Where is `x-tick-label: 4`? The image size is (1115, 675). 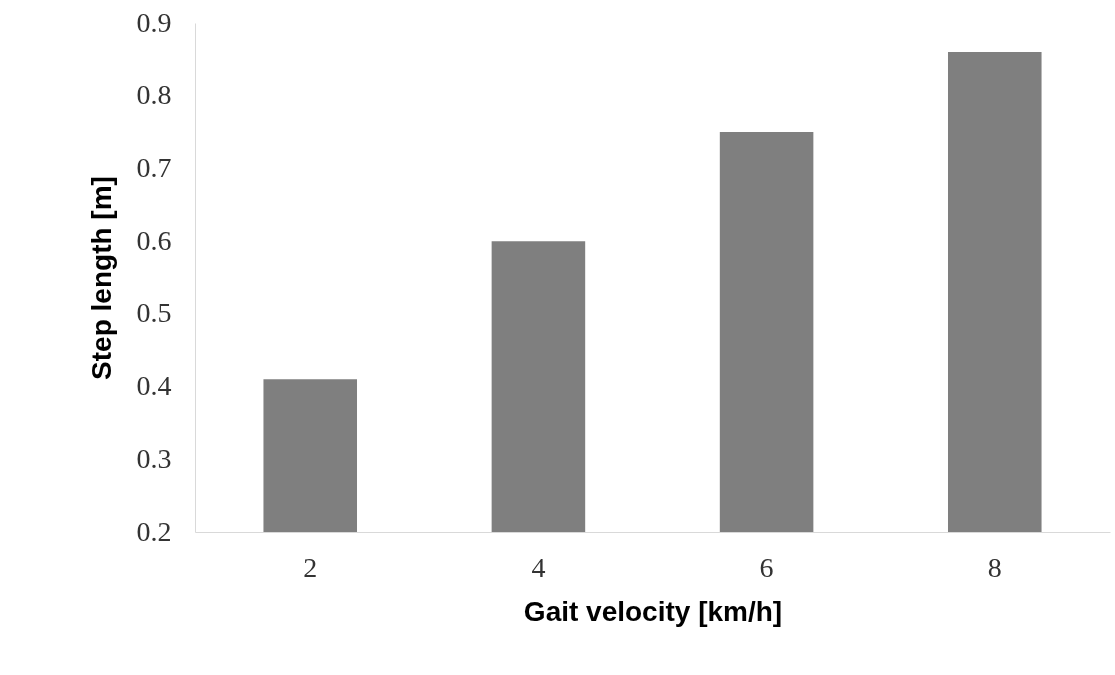
x-tick-label: 4 is located at coordinates (538, 567).